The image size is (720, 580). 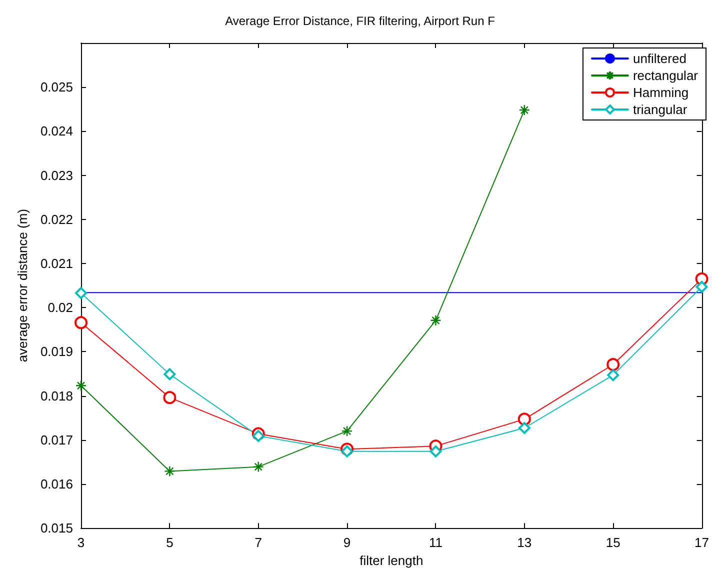 What do you see at coordinates (660, 109) in the screenshot?
I see `legend-label: triangular` at bounding box center [660, 109].